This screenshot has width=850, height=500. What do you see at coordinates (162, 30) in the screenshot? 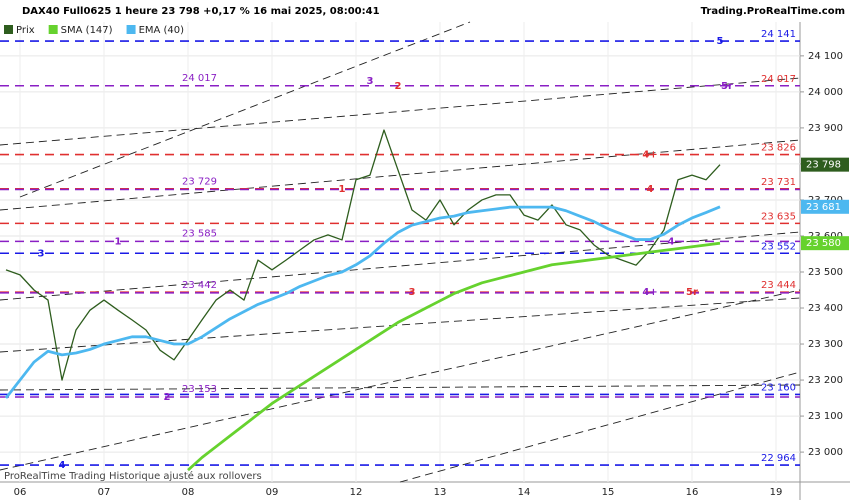
I see `legend-label: EMA (40)` at bounding box center [162, 30].